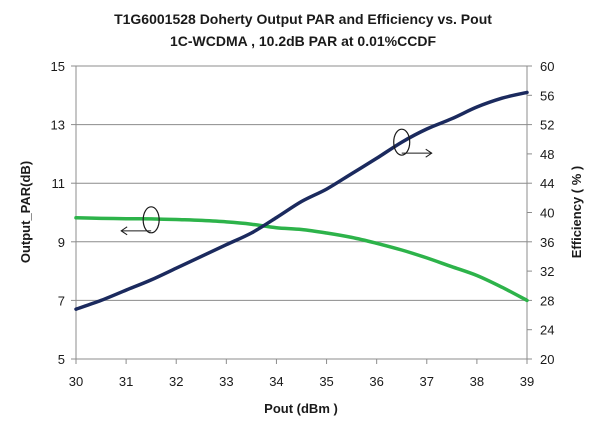 The width and height of the screenshot is (598, 431). Describe the element at coordinates (326, 381) in the screenshot. I see `x-tick-label: 35` at that location.